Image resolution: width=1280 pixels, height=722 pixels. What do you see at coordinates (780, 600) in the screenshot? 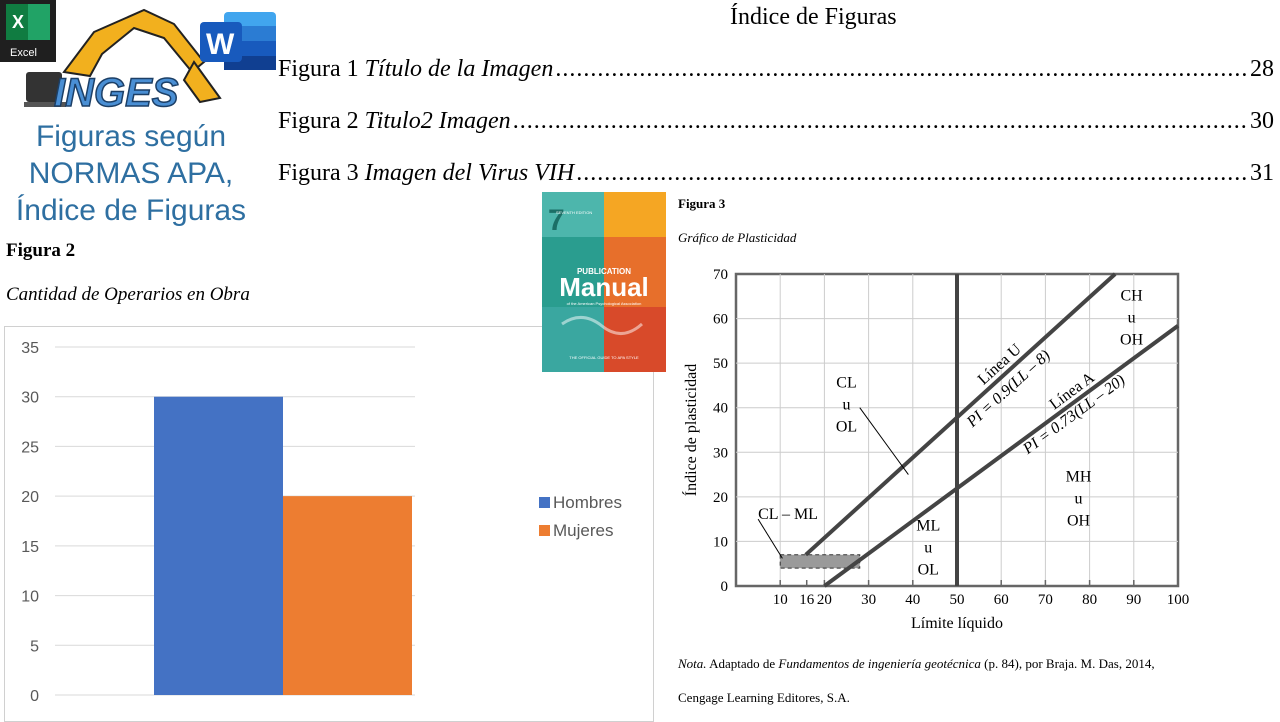
I see `x-tick-label: 10` at bounding box center [780, 600].